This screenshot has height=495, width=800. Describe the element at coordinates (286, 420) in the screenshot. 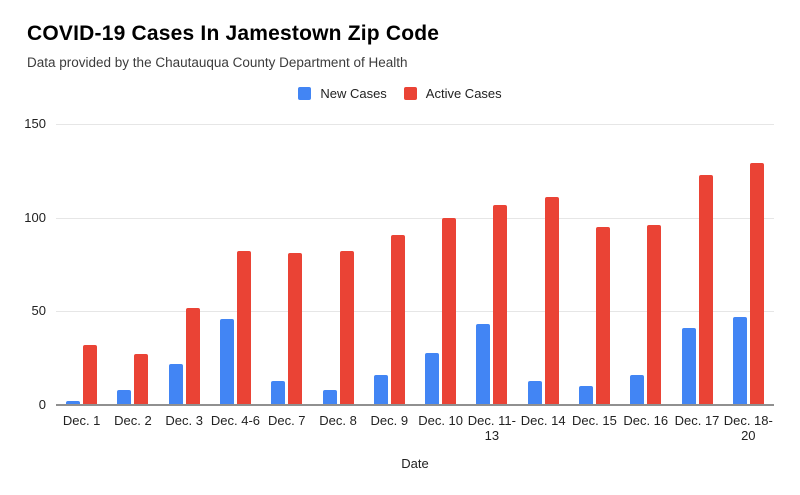

I see `x-axis-tick-label: Dec. 7` at that location.